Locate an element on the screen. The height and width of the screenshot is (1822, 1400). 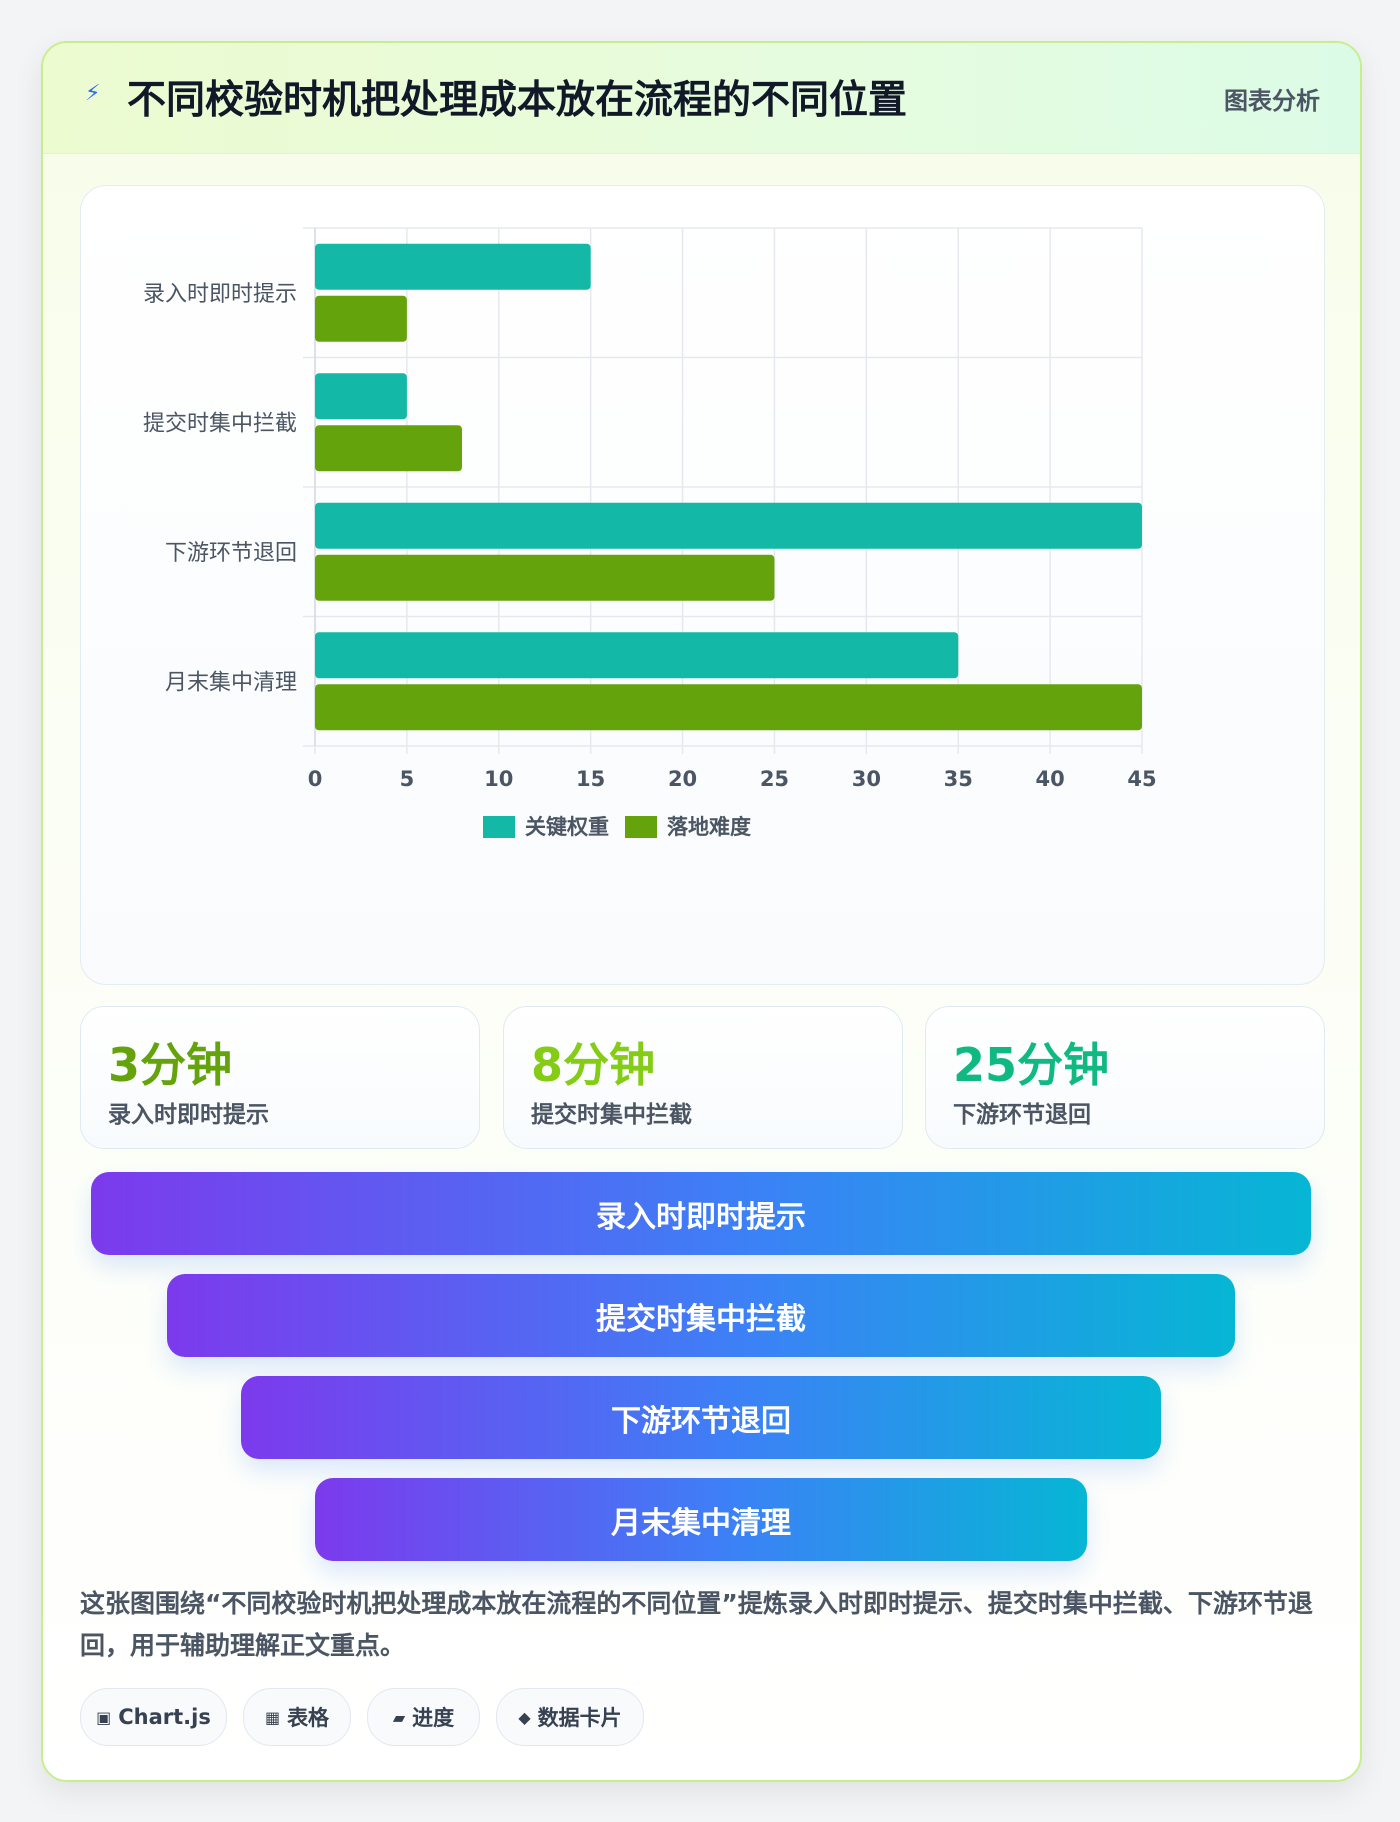
legend-label: 落地难度 is located at coordinates (709, 827).